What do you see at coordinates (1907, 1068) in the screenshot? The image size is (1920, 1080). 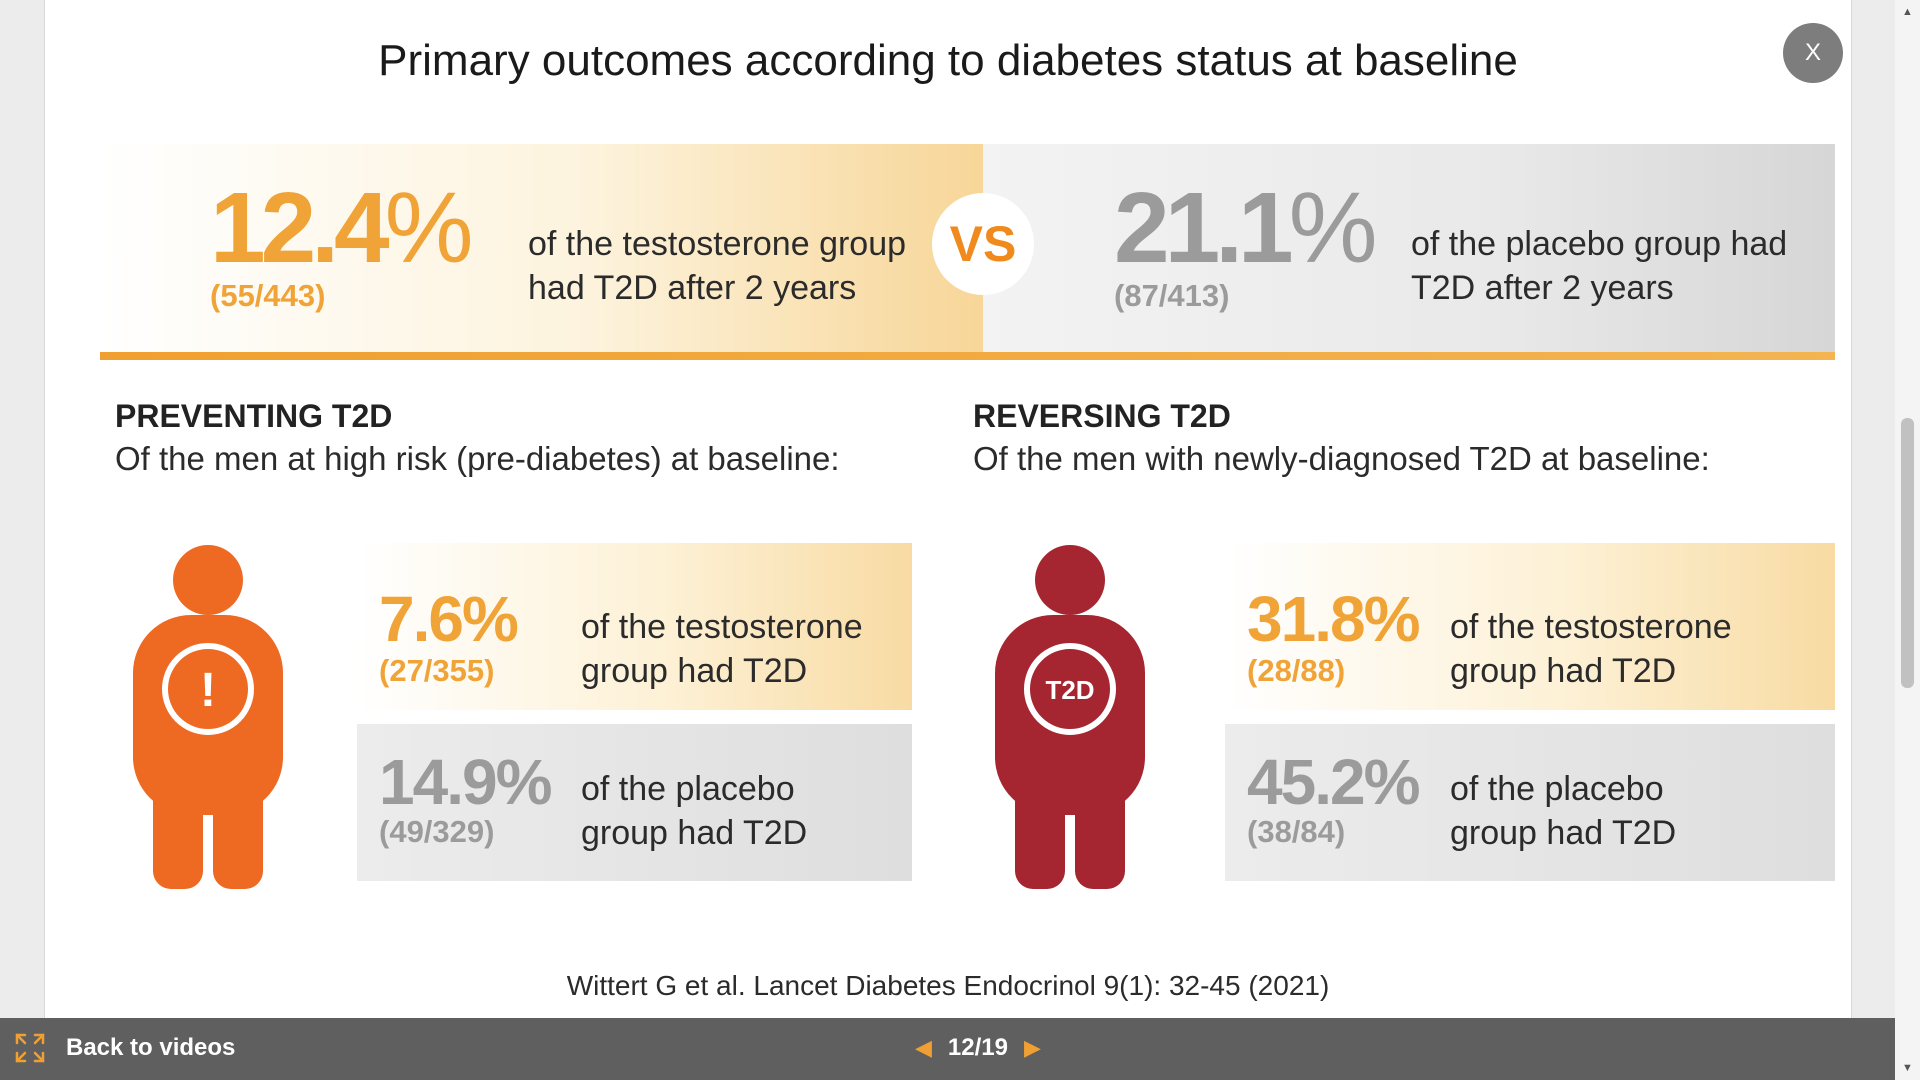 I see `scroll-down-icon: ▼` at bounding box center [1907, 1068].